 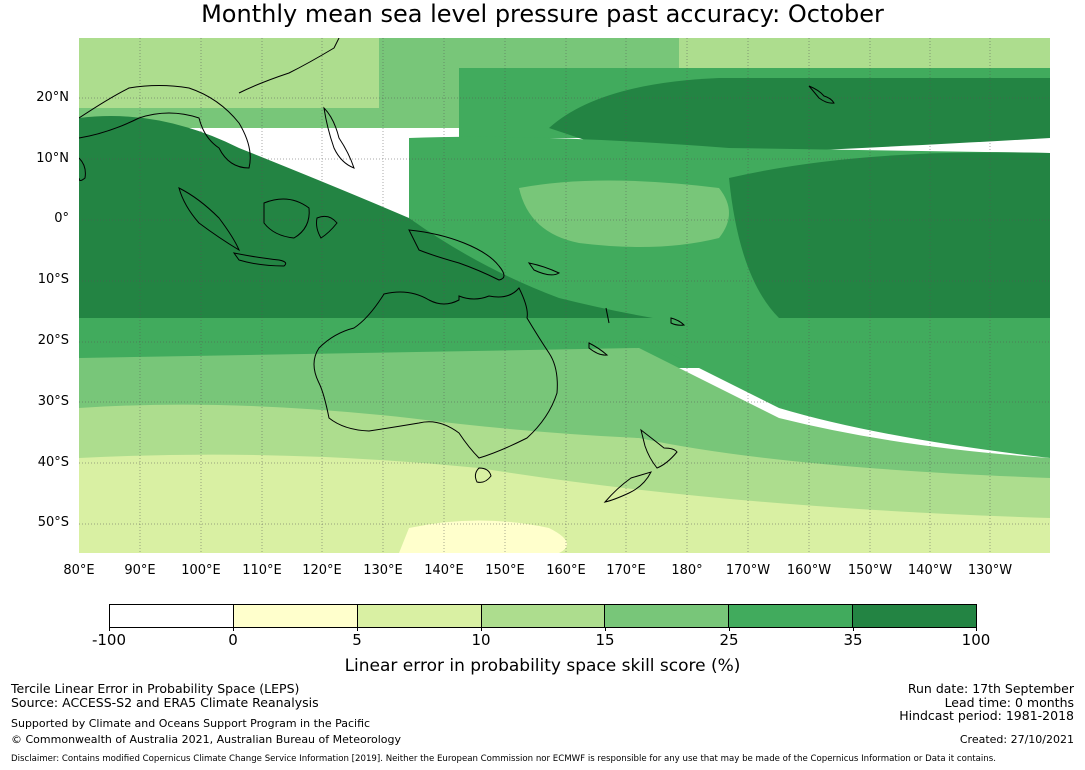 What do you see at coordinates (82, 169) in the screenshot?
I see `sri-lanka-coast` at bounding box center [82, 169].